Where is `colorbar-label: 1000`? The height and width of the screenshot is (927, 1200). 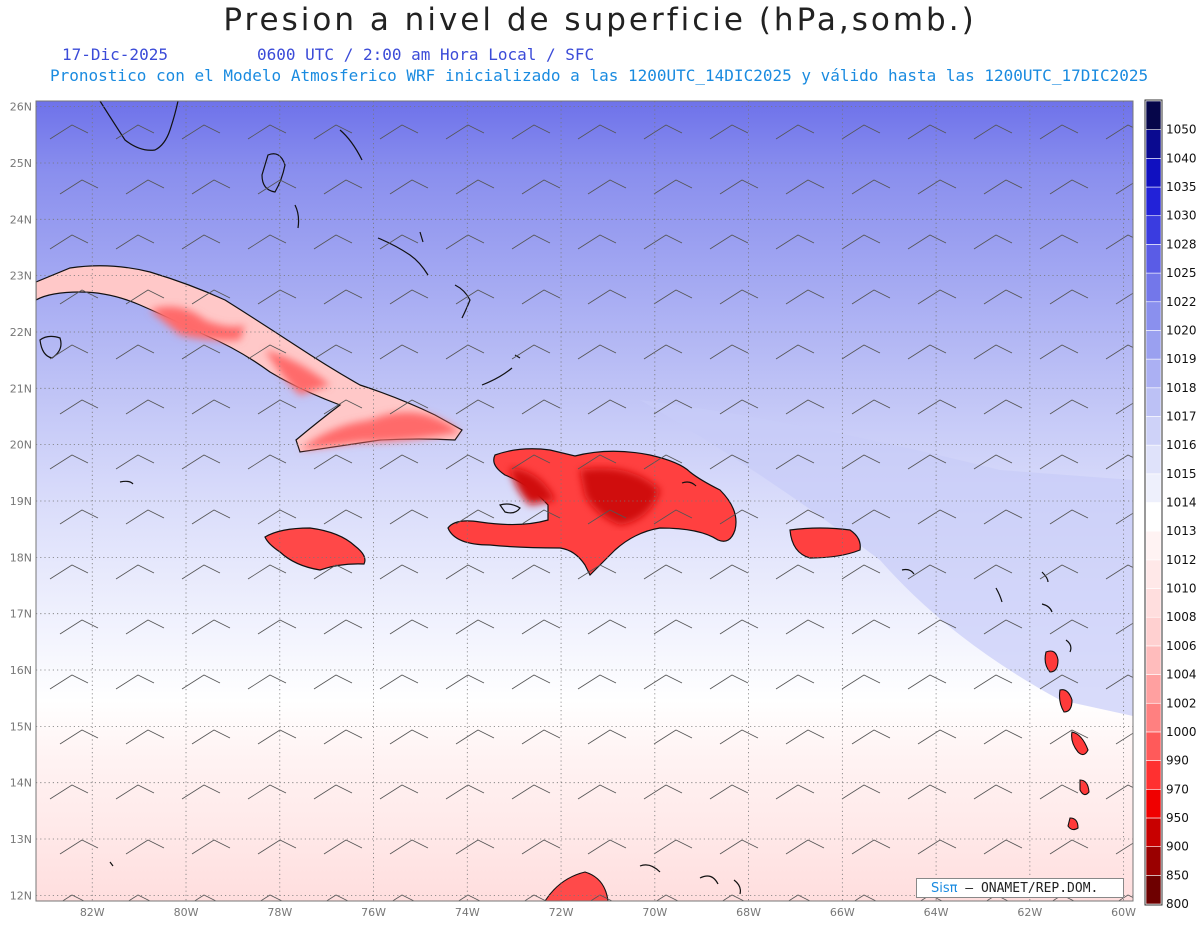
colorbar-label: 1000 is located at coordinates (1181, 732).